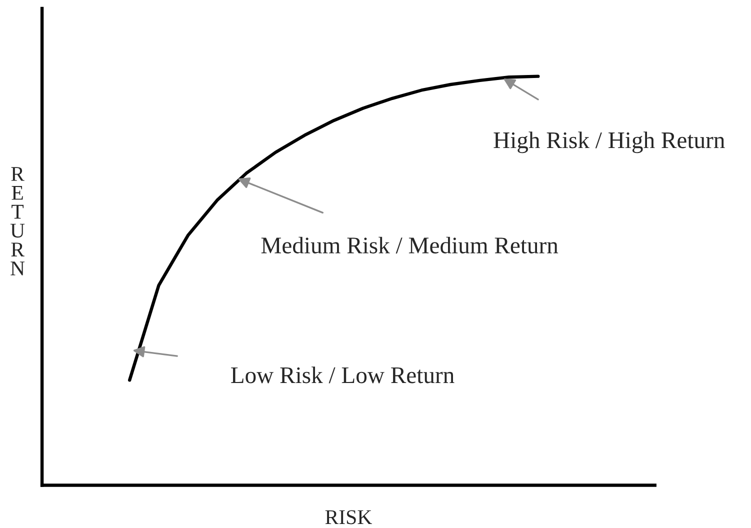  Describe the element at coordinates (342, 375) in the screenshot. I see `annotation: Low Risk / Low Return` at that location.